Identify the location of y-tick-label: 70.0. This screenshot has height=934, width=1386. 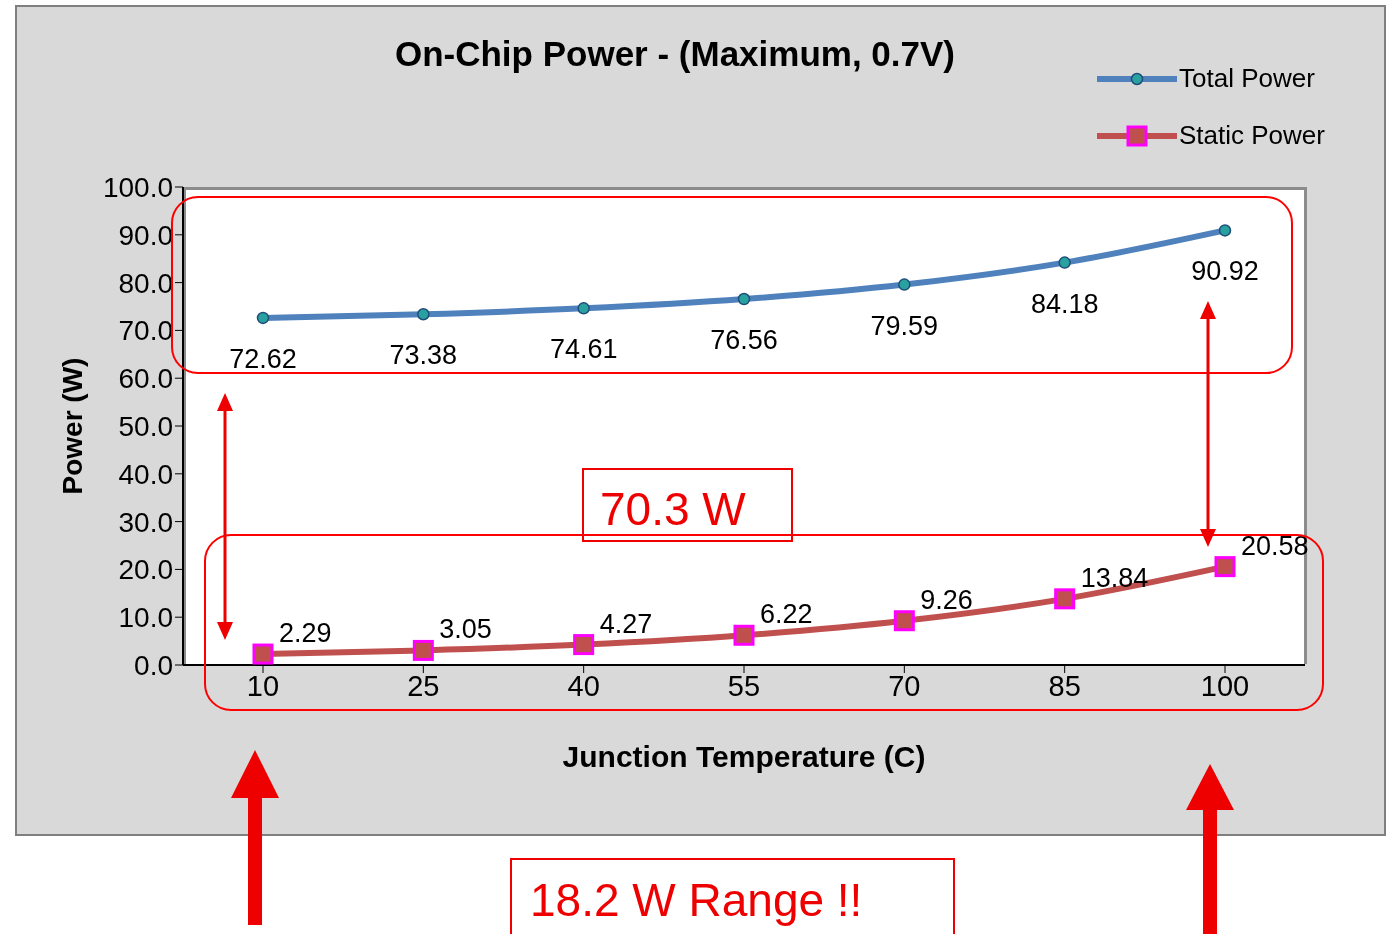
(145, 331).